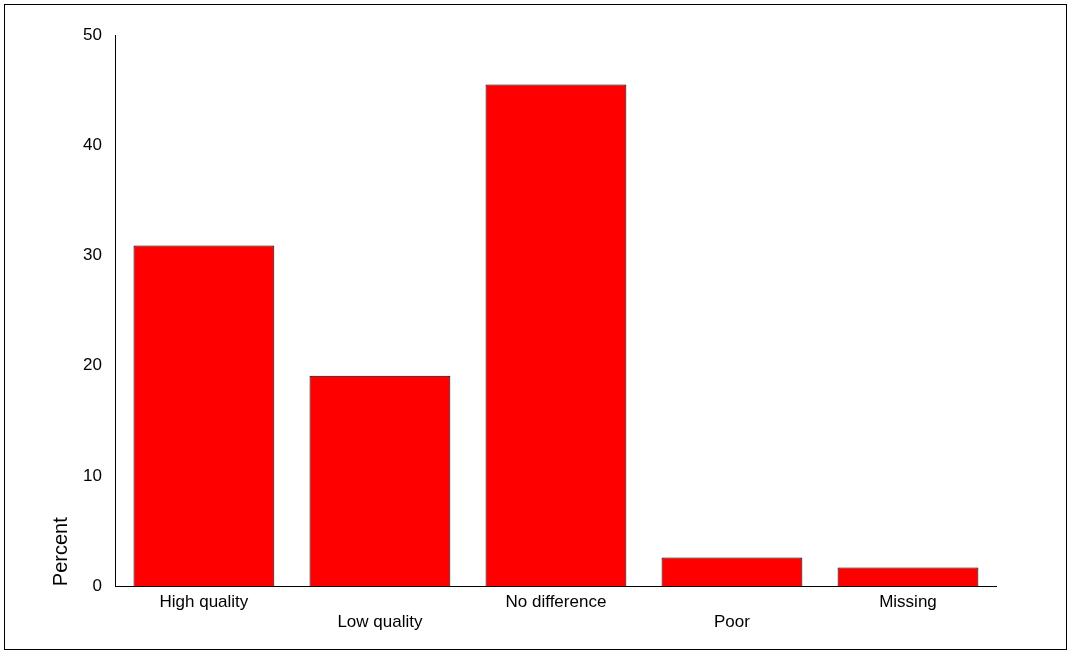 The height and width of the screenshot is (656, 1073). What do you see at coordinates (92, 255) in the screenshot?
I see `y-tick-label: 30` at bounding box center [92, 255].